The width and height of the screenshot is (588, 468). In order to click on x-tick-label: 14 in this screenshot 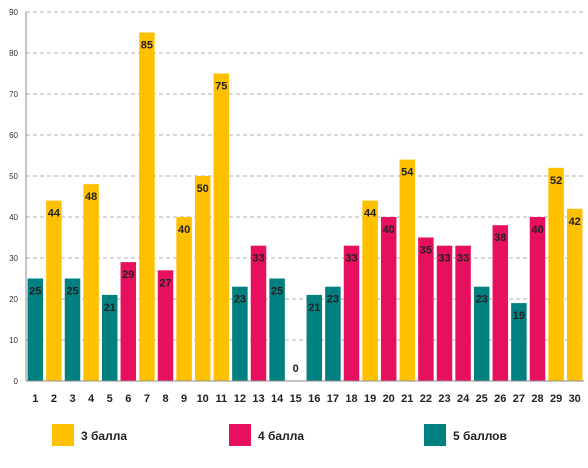, I will do `click(277, 399)`.